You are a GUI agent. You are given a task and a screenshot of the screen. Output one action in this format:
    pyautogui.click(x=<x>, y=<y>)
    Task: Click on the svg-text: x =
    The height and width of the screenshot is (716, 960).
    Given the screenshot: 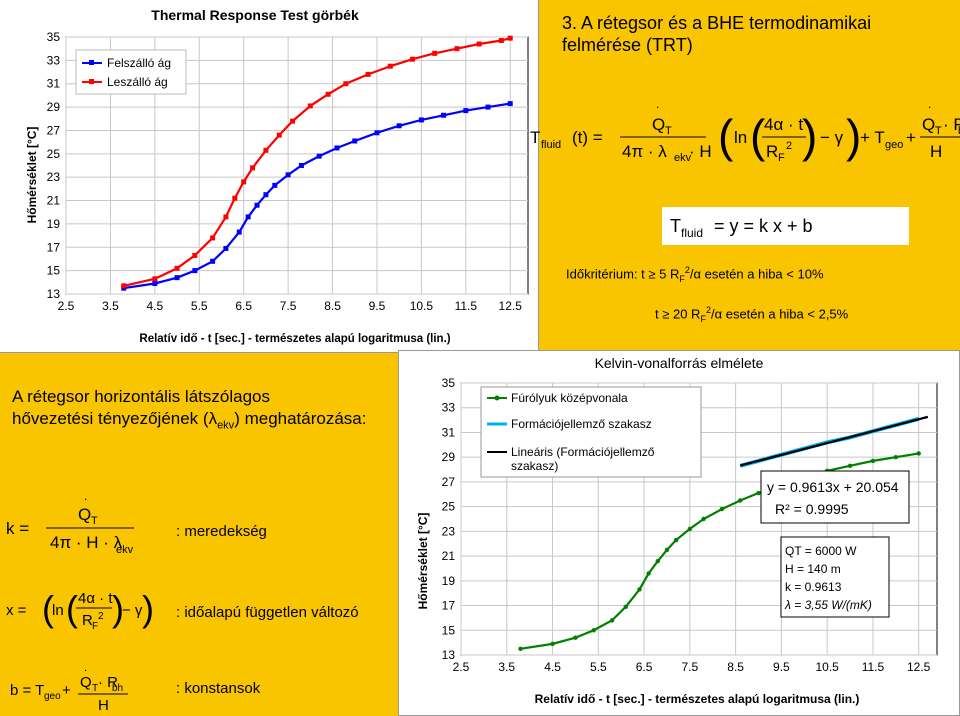 What is the action you would take?
    pyautogui.click(x=16, y=610)
    